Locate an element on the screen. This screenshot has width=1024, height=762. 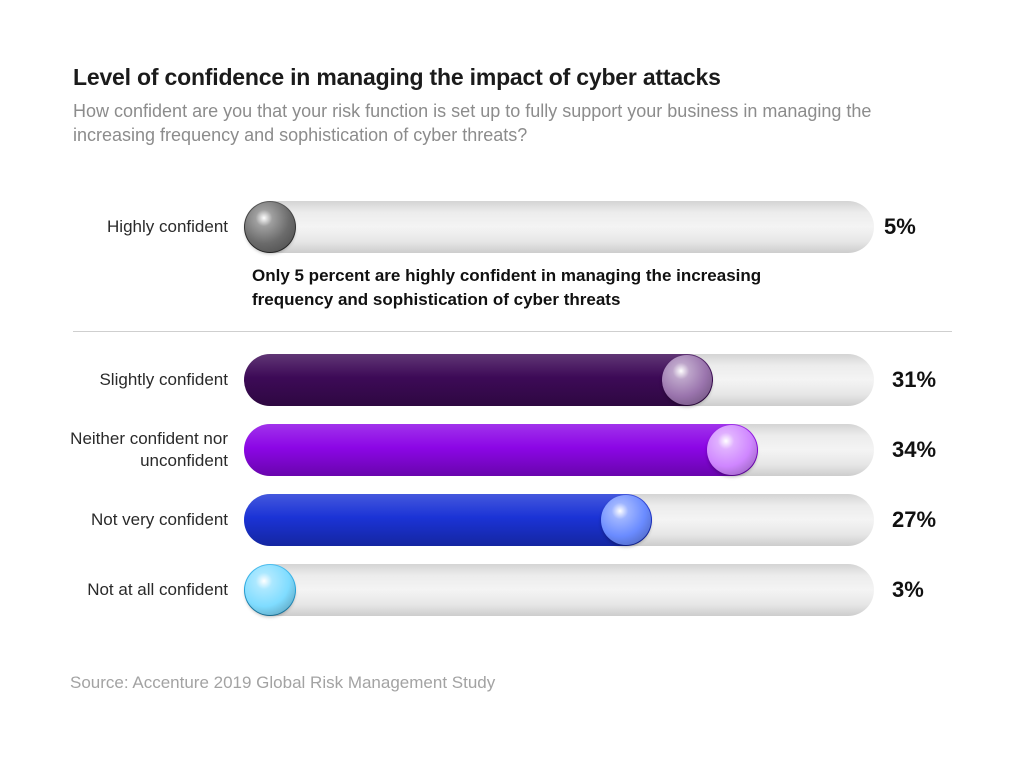
bar-category-label: Not at all confident is located at coordinates (157, 589).